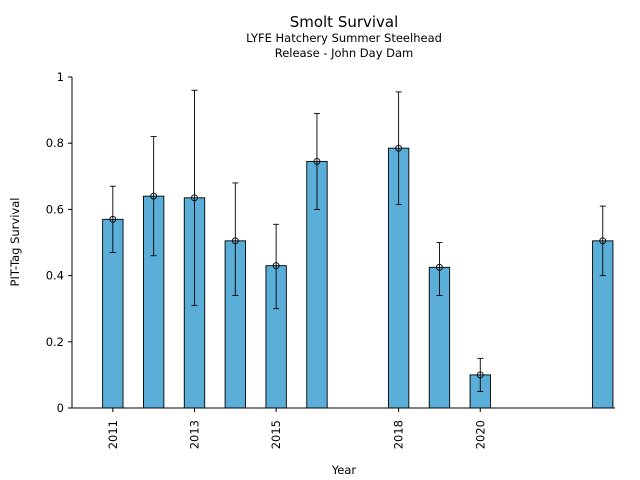 The image size is (640, 480). Describe the element at coordinates (15, 242) in the screenshot. I see `y-axis-label: PIT-Tag Survival` at that location.